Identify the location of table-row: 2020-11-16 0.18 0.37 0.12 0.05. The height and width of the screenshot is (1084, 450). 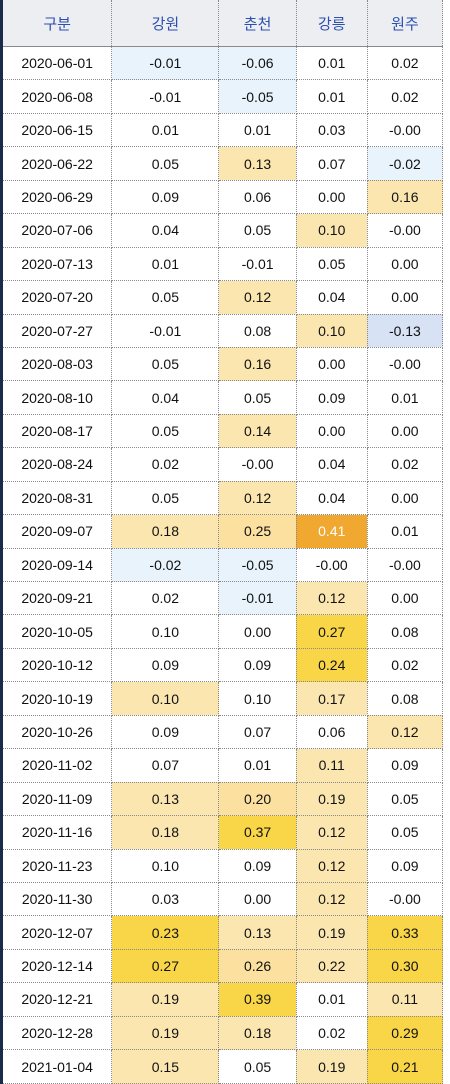
(222, 832).